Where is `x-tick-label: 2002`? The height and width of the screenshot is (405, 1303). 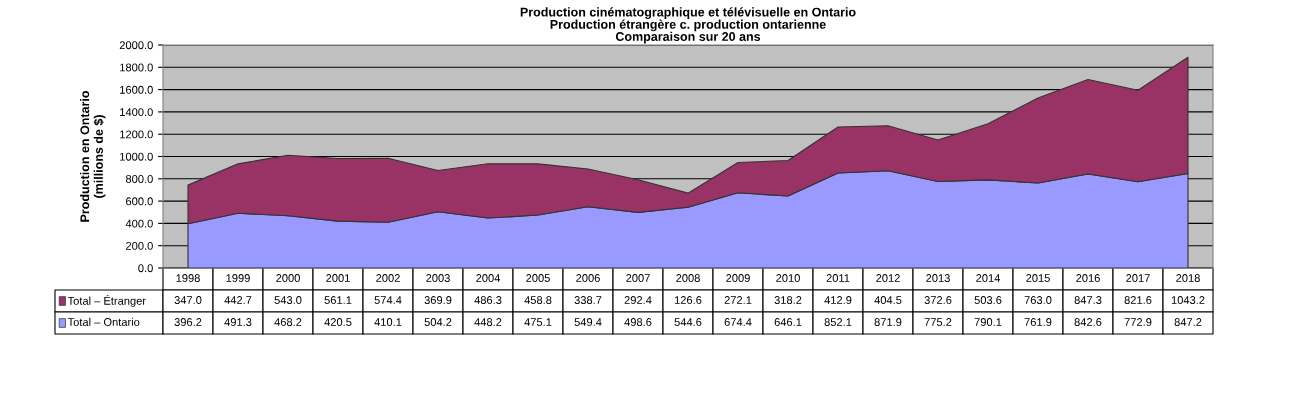 x-tick-label: 2002 is located at coordinates (388, 278).